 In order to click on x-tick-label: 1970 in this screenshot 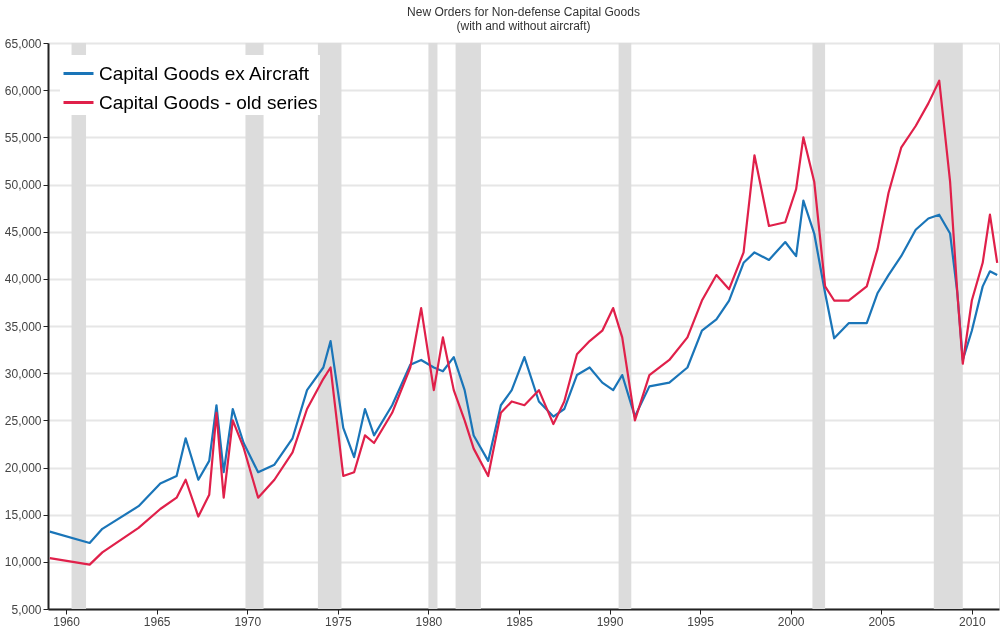, I will do `click(248, 621)`.